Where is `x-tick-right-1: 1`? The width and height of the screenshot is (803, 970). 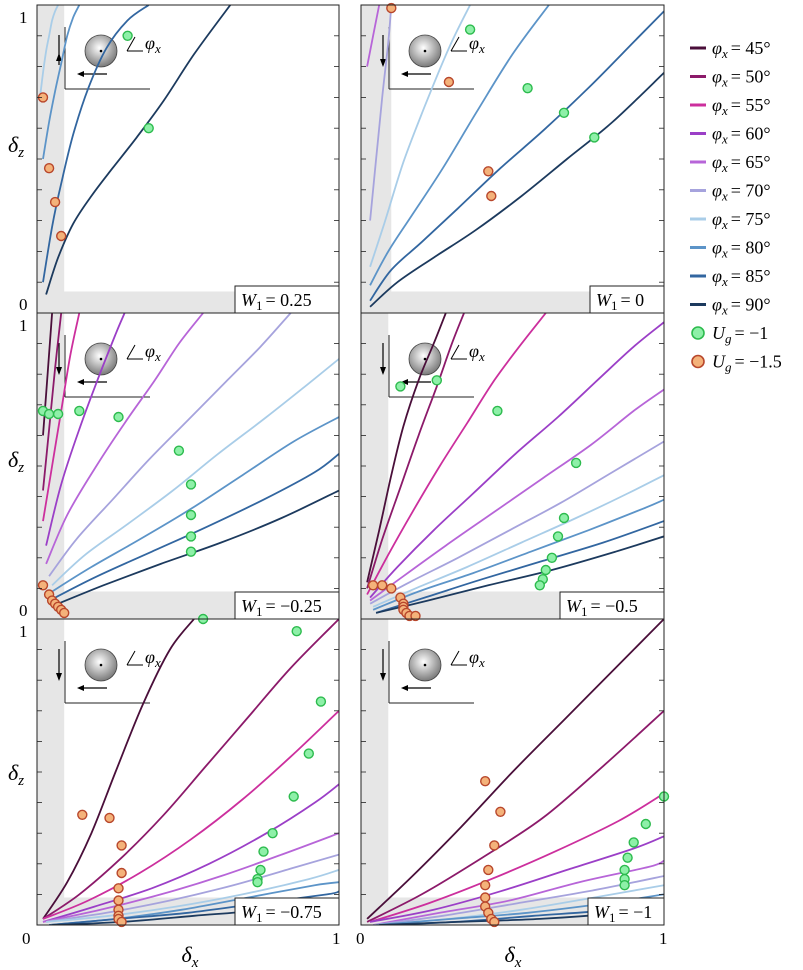
x-tick-right-1: 1 is located at coordinates (663, 938).